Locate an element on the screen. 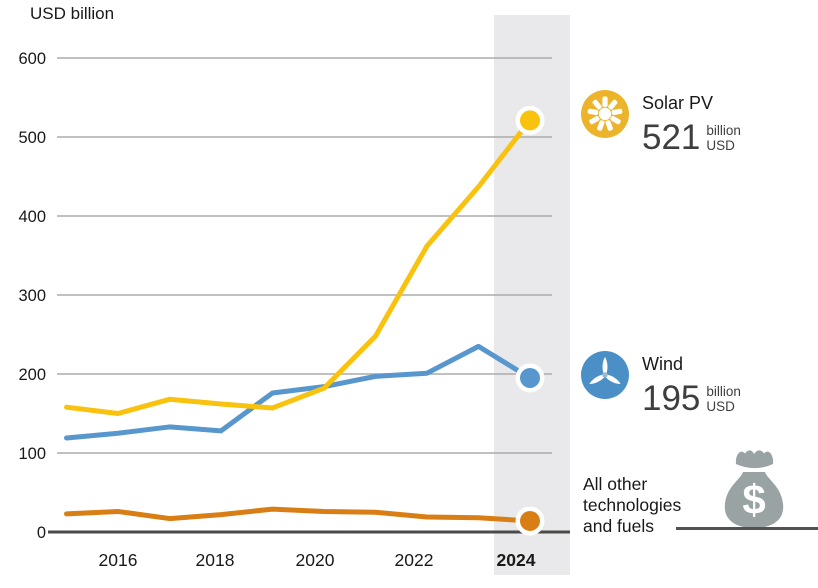  legend-solar-label: Solar PV is located at coordinates (678, 103).